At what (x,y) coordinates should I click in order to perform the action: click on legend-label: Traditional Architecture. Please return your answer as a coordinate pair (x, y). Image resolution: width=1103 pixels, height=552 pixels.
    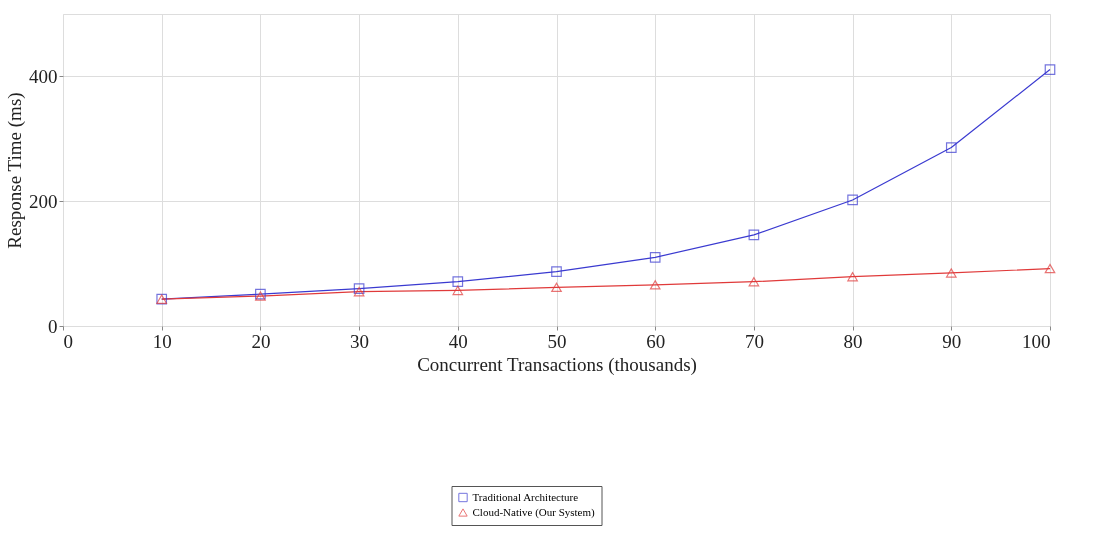
    Looking at the image, I should click on (525, 496).